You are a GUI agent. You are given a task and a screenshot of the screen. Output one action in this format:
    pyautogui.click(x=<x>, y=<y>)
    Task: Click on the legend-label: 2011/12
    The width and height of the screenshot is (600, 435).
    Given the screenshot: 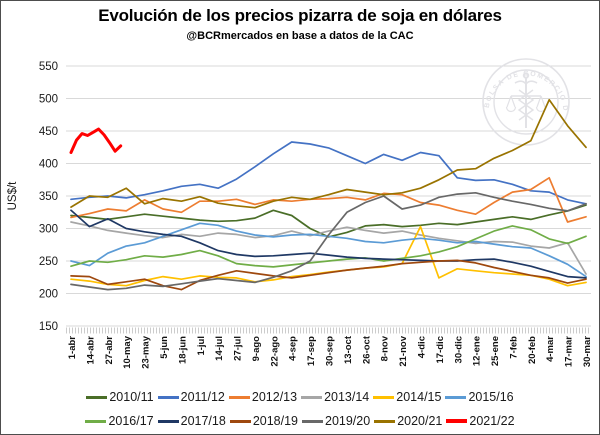 What is the action you would take?
    pyautogui.click(x=202, y=397)
    